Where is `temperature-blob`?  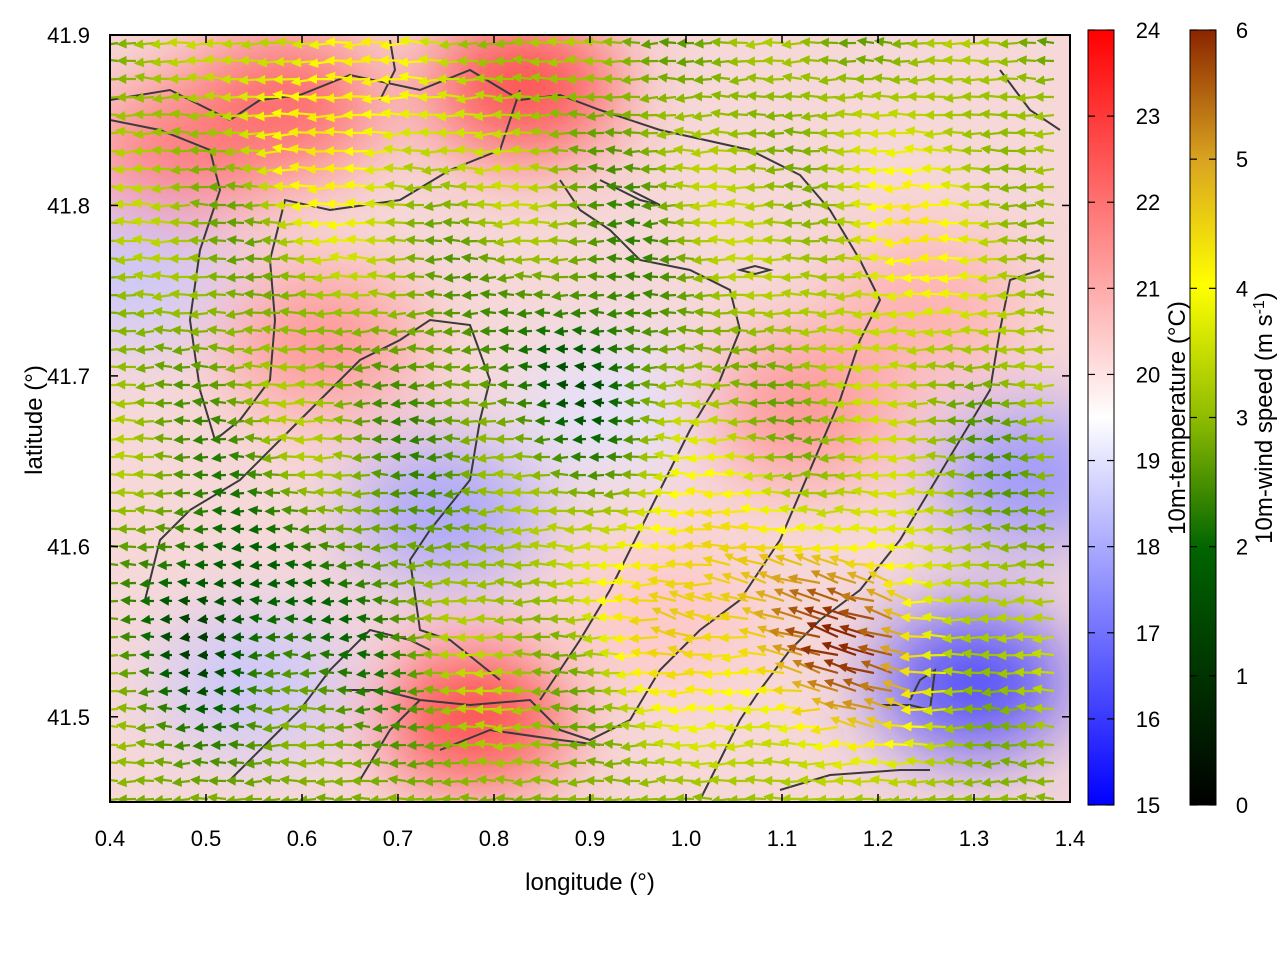 temperature-blob is located at coordinates (974, 682).